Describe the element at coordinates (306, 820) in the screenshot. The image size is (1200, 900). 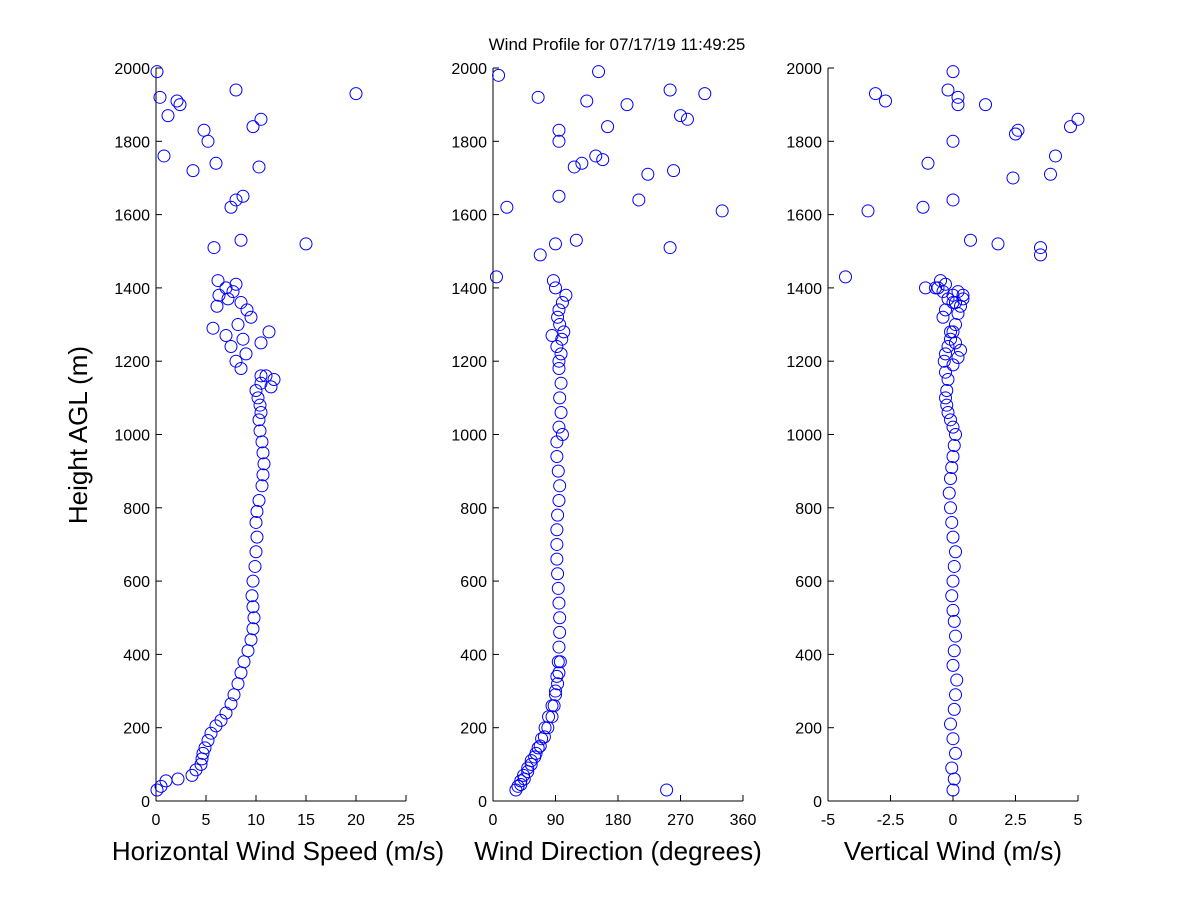
I see `x-tick-label: 15` at that location.